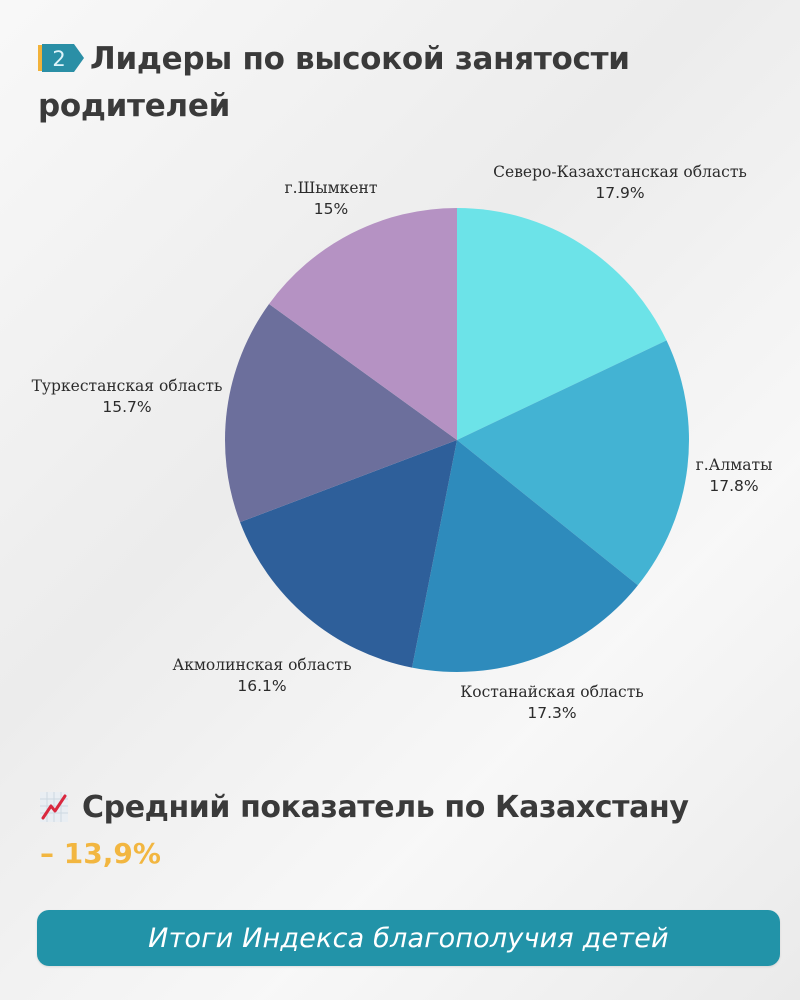 This screenshot has height=1000, width=800. What do you see at coordinates (331, 199) in the screenshot?
I see `slice-label: г.Шымкент 15%` at bounding box center [331, 199].